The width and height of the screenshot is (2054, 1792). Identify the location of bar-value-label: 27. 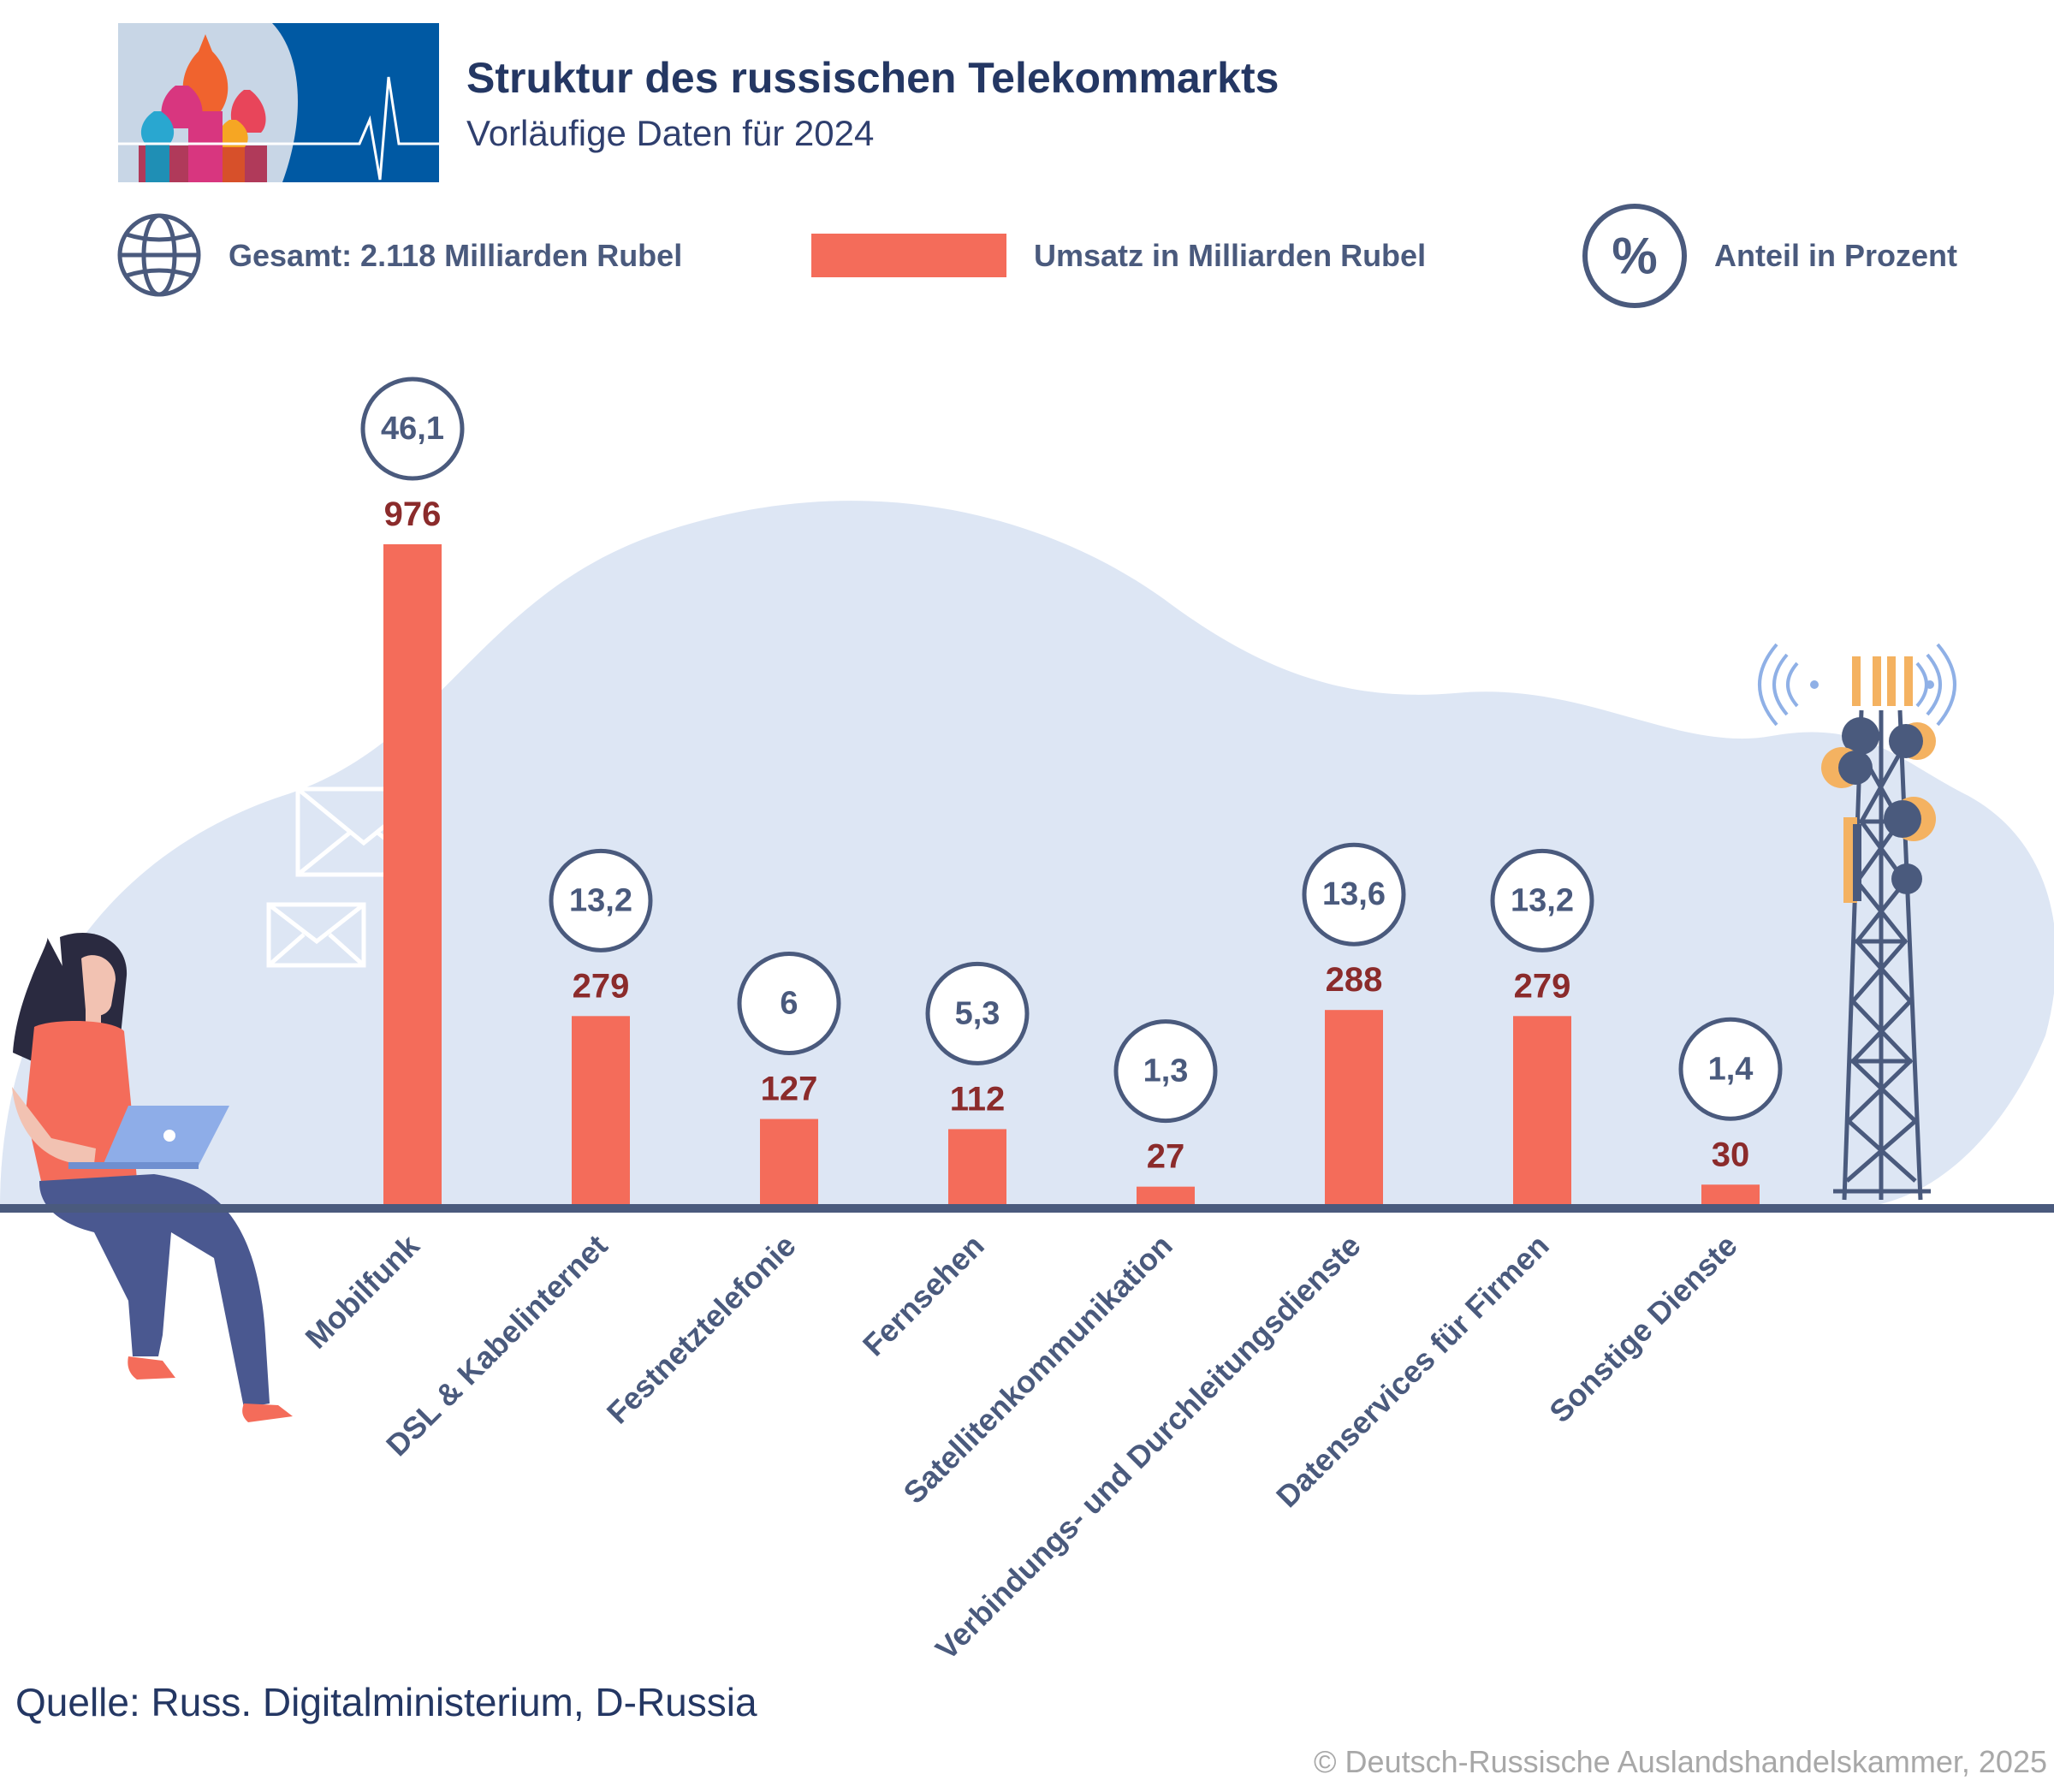
(1166, 1157).